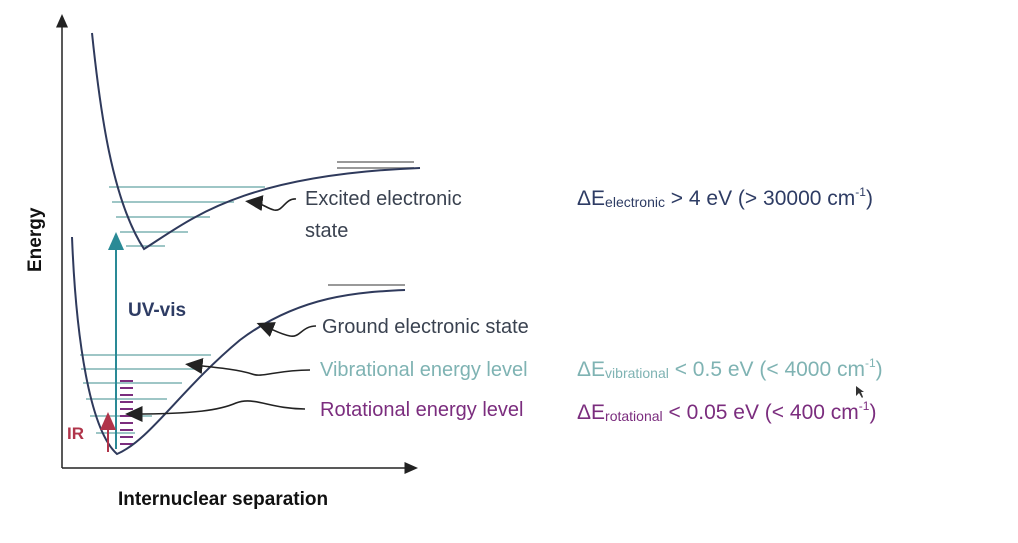 The height and width of the screenshot is (543, 1018). Describe the element at coordinates (215, 411) in the screenshot. I see `rotational-level-pointer` at that location.